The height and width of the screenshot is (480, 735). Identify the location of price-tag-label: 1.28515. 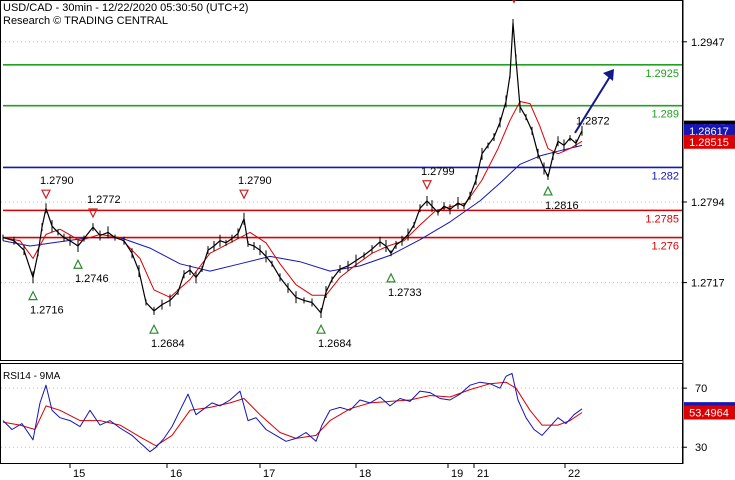
(709, 143).